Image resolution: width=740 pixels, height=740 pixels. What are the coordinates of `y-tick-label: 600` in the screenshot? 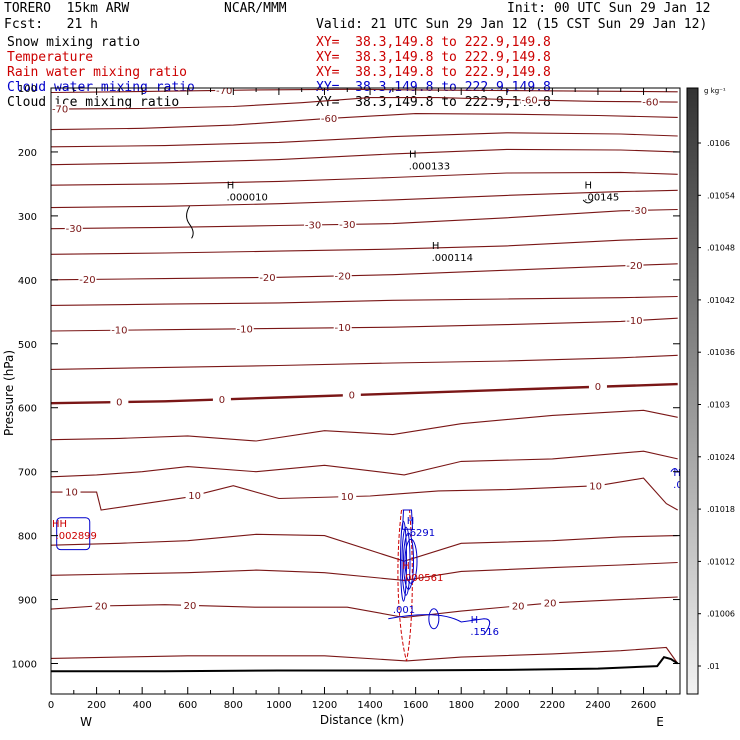 It's located at (27, 409).